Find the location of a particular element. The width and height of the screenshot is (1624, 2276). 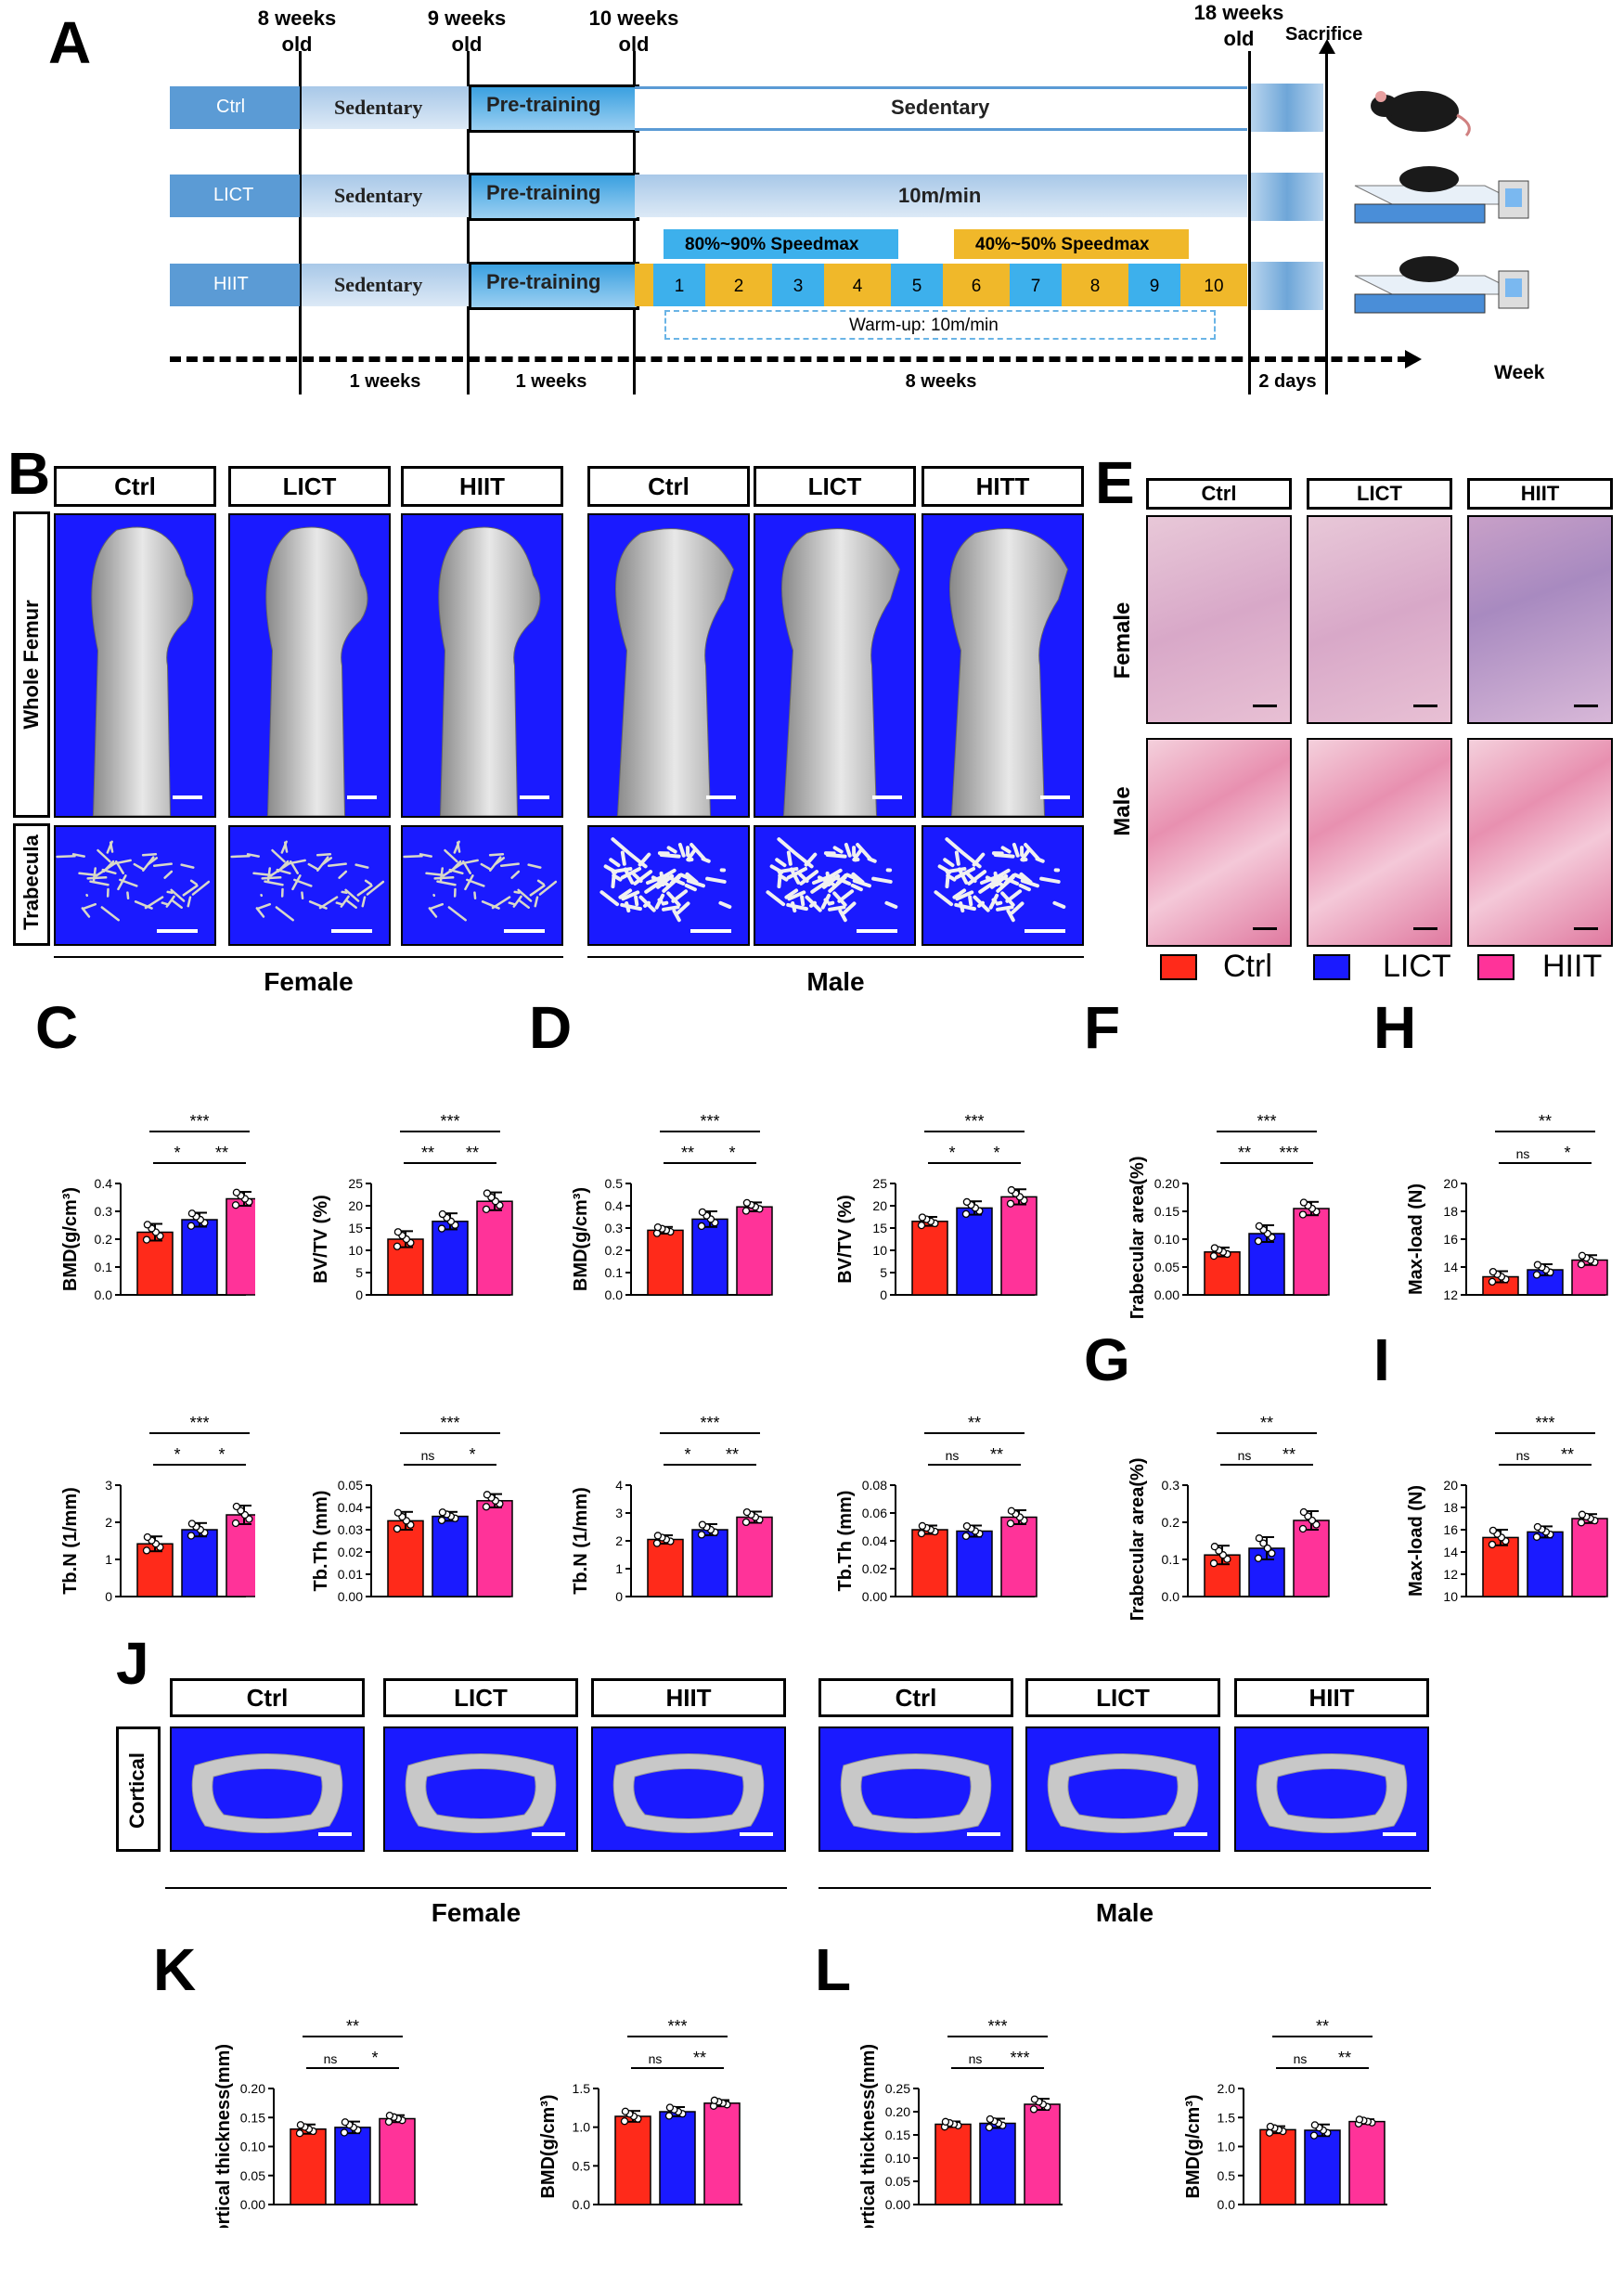

sacrifice-arrow-head is located at coordinates (1327, 47).